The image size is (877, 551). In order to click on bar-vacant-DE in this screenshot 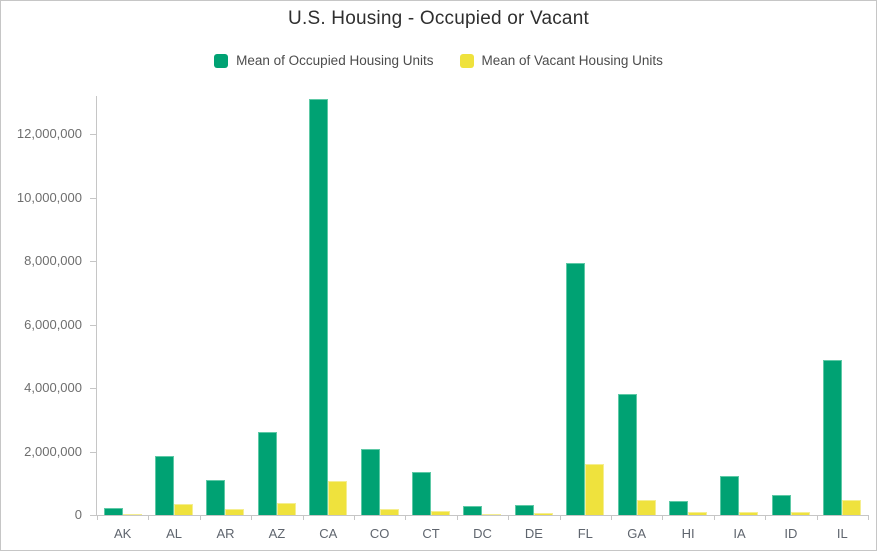, I will do `click(543, 513)`.